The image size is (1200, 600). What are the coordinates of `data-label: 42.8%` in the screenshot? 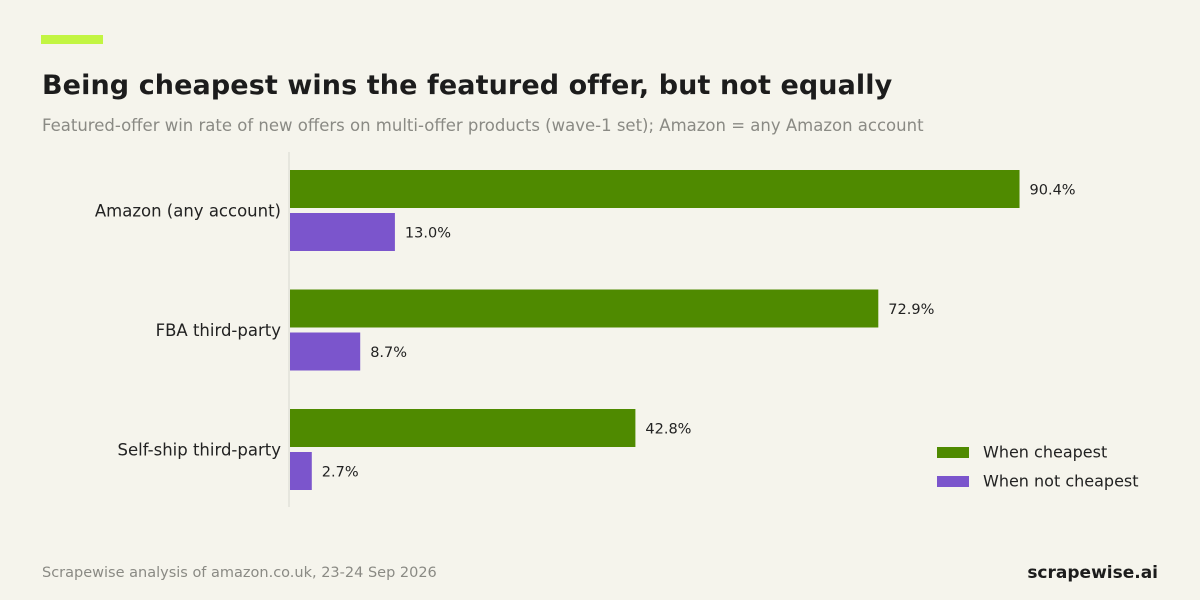 It's located at (668, 430).